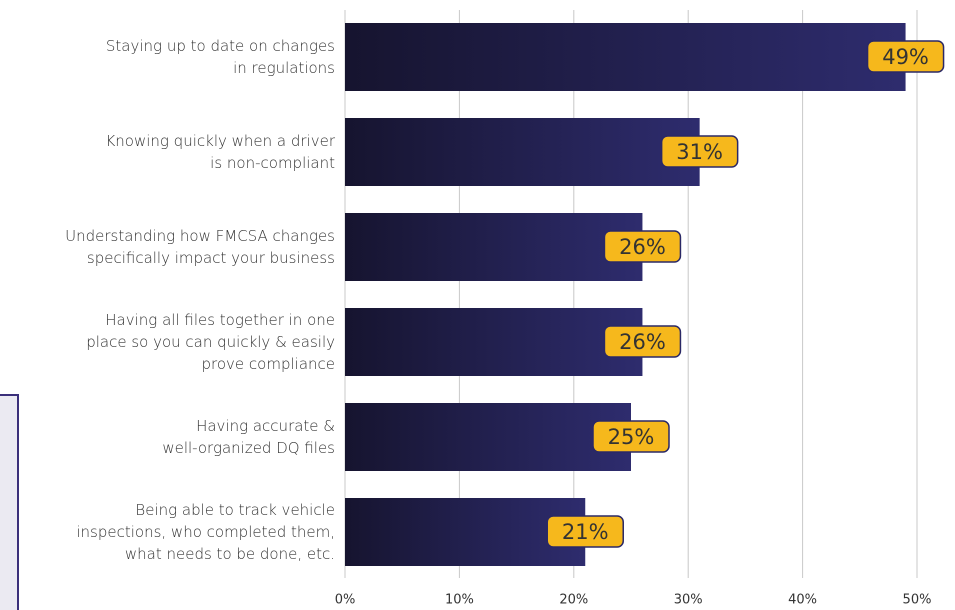  Describe the element at coordinates (688, 600) in the screenshot. I see `x-tick-label: 30%` at that location.